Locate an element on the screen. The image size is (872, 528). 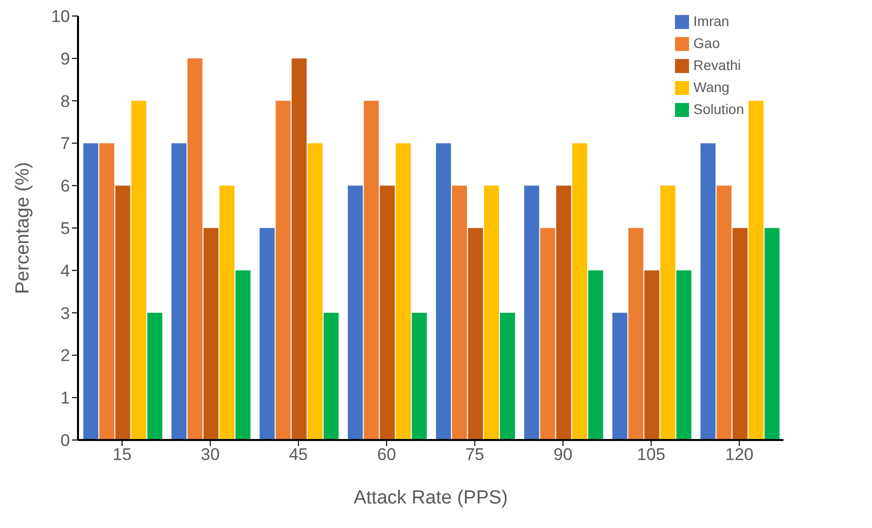
x-axis-title: Attack Rate (PPS) is located at coordinates (431, 497).